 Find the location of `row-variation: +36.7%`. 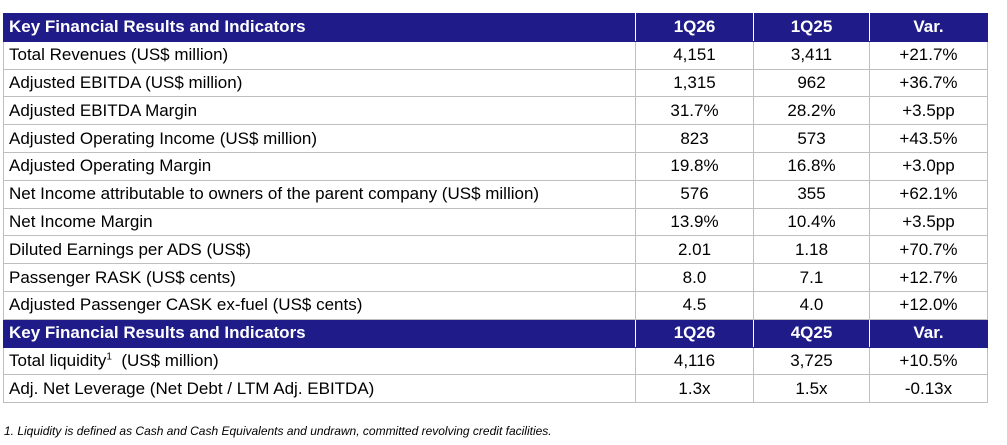

row-variation: +36.7% is located at coordinates (928, 83).